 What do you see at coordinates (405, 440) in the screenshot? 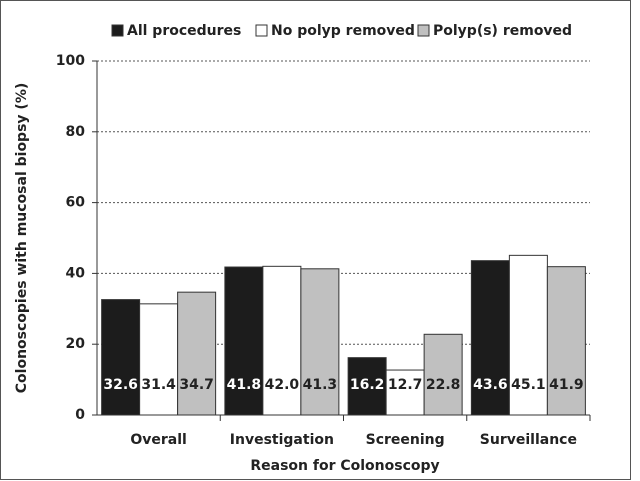
I see `x-tick-label: Screening` at bounding box center [405, 440].